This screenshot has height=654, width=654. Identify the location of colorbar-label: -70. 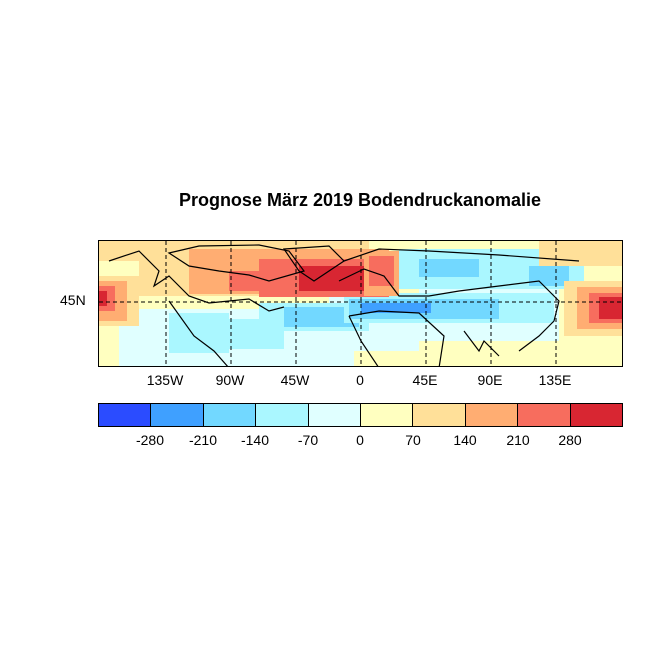
(308, 440).